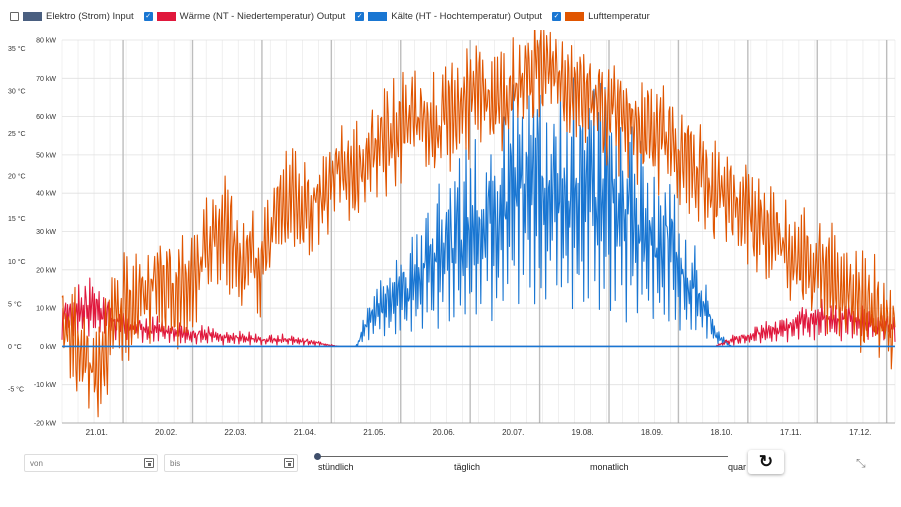 The width and height of the screenshot is (901, 507). Describe the element at coordinates (513, 432) in the screenshot. I see `x-tick-label: 20.07.` at that location.